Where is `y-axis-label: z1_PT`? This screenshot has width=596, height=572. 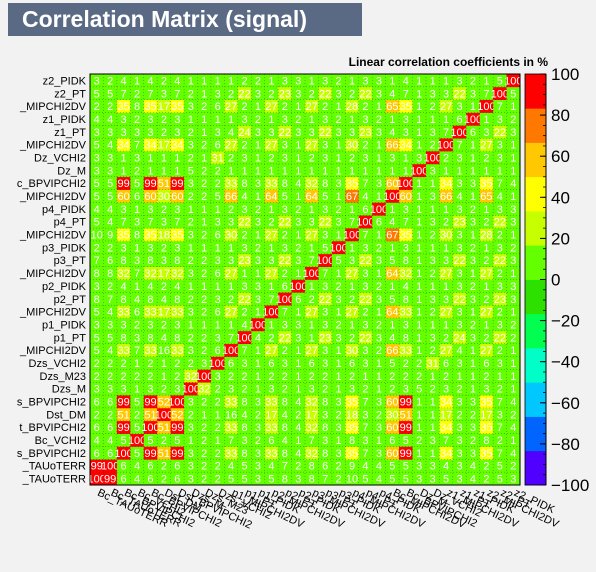
y-axis-label: z1_PT is located at coordinates (70, 133).